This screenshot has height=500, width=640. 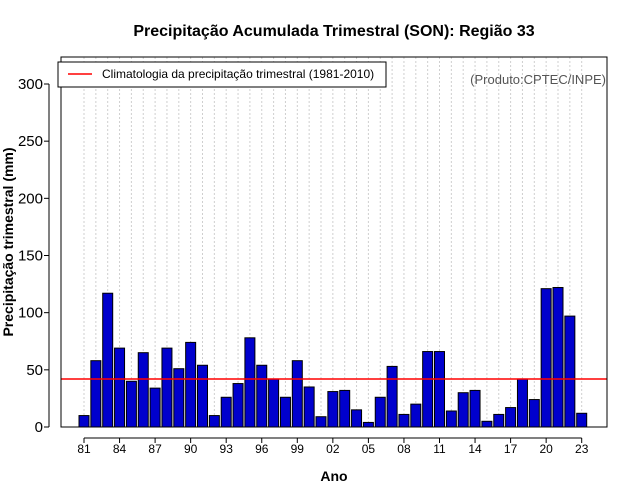 I want to click on x-tick-label: 90, so click(x=191, y=449).